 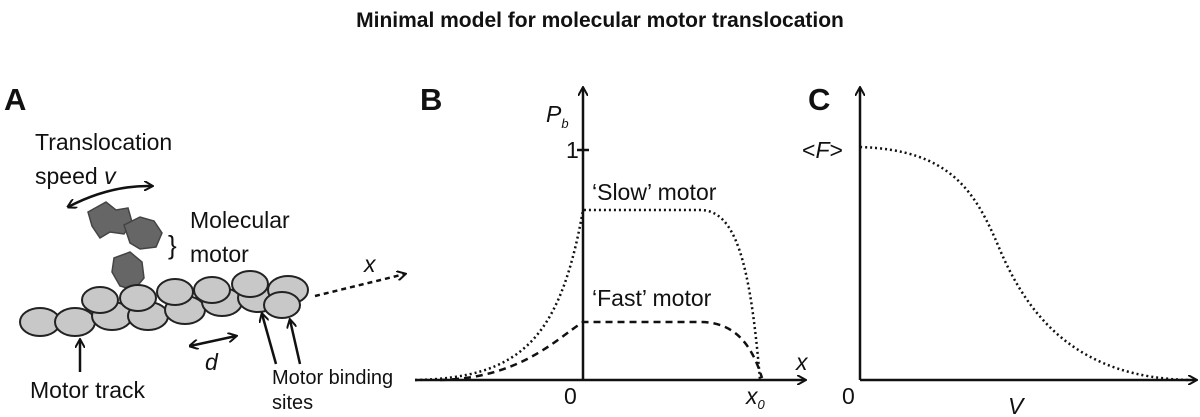 I want to click on panel-label: B, so click(x=431, y=99).